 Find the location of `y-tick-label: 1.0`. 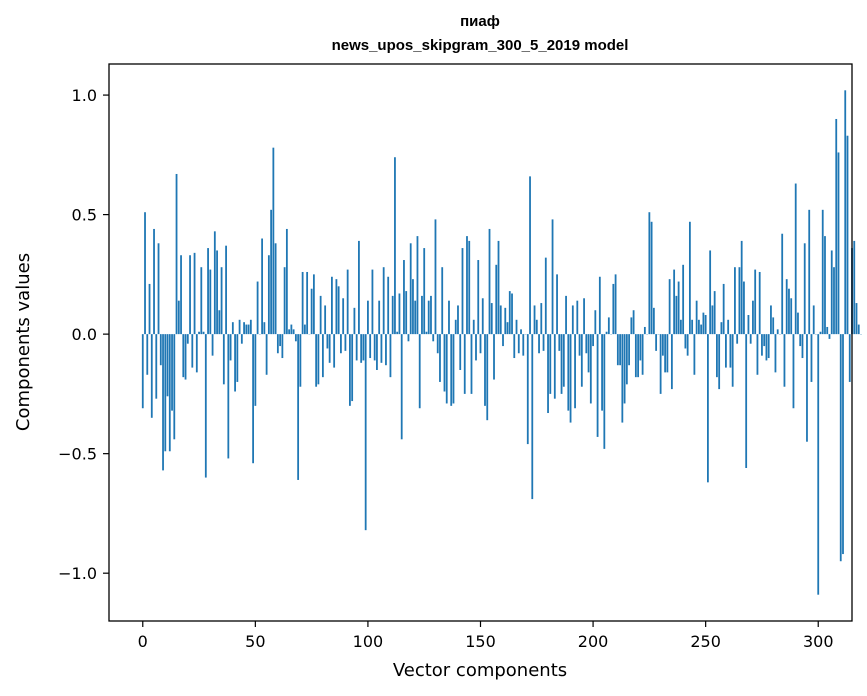

y-tick-label: 1.0 is located at coordinates (84, 95).